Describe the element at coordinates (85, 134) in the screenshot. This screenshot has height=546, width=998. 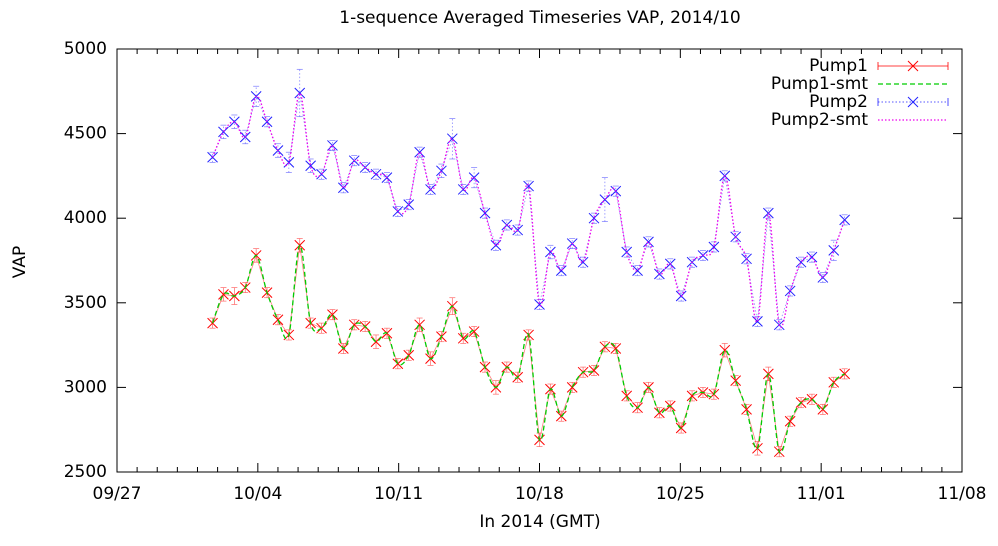
I see `y-tick-label: 4500` at that location.